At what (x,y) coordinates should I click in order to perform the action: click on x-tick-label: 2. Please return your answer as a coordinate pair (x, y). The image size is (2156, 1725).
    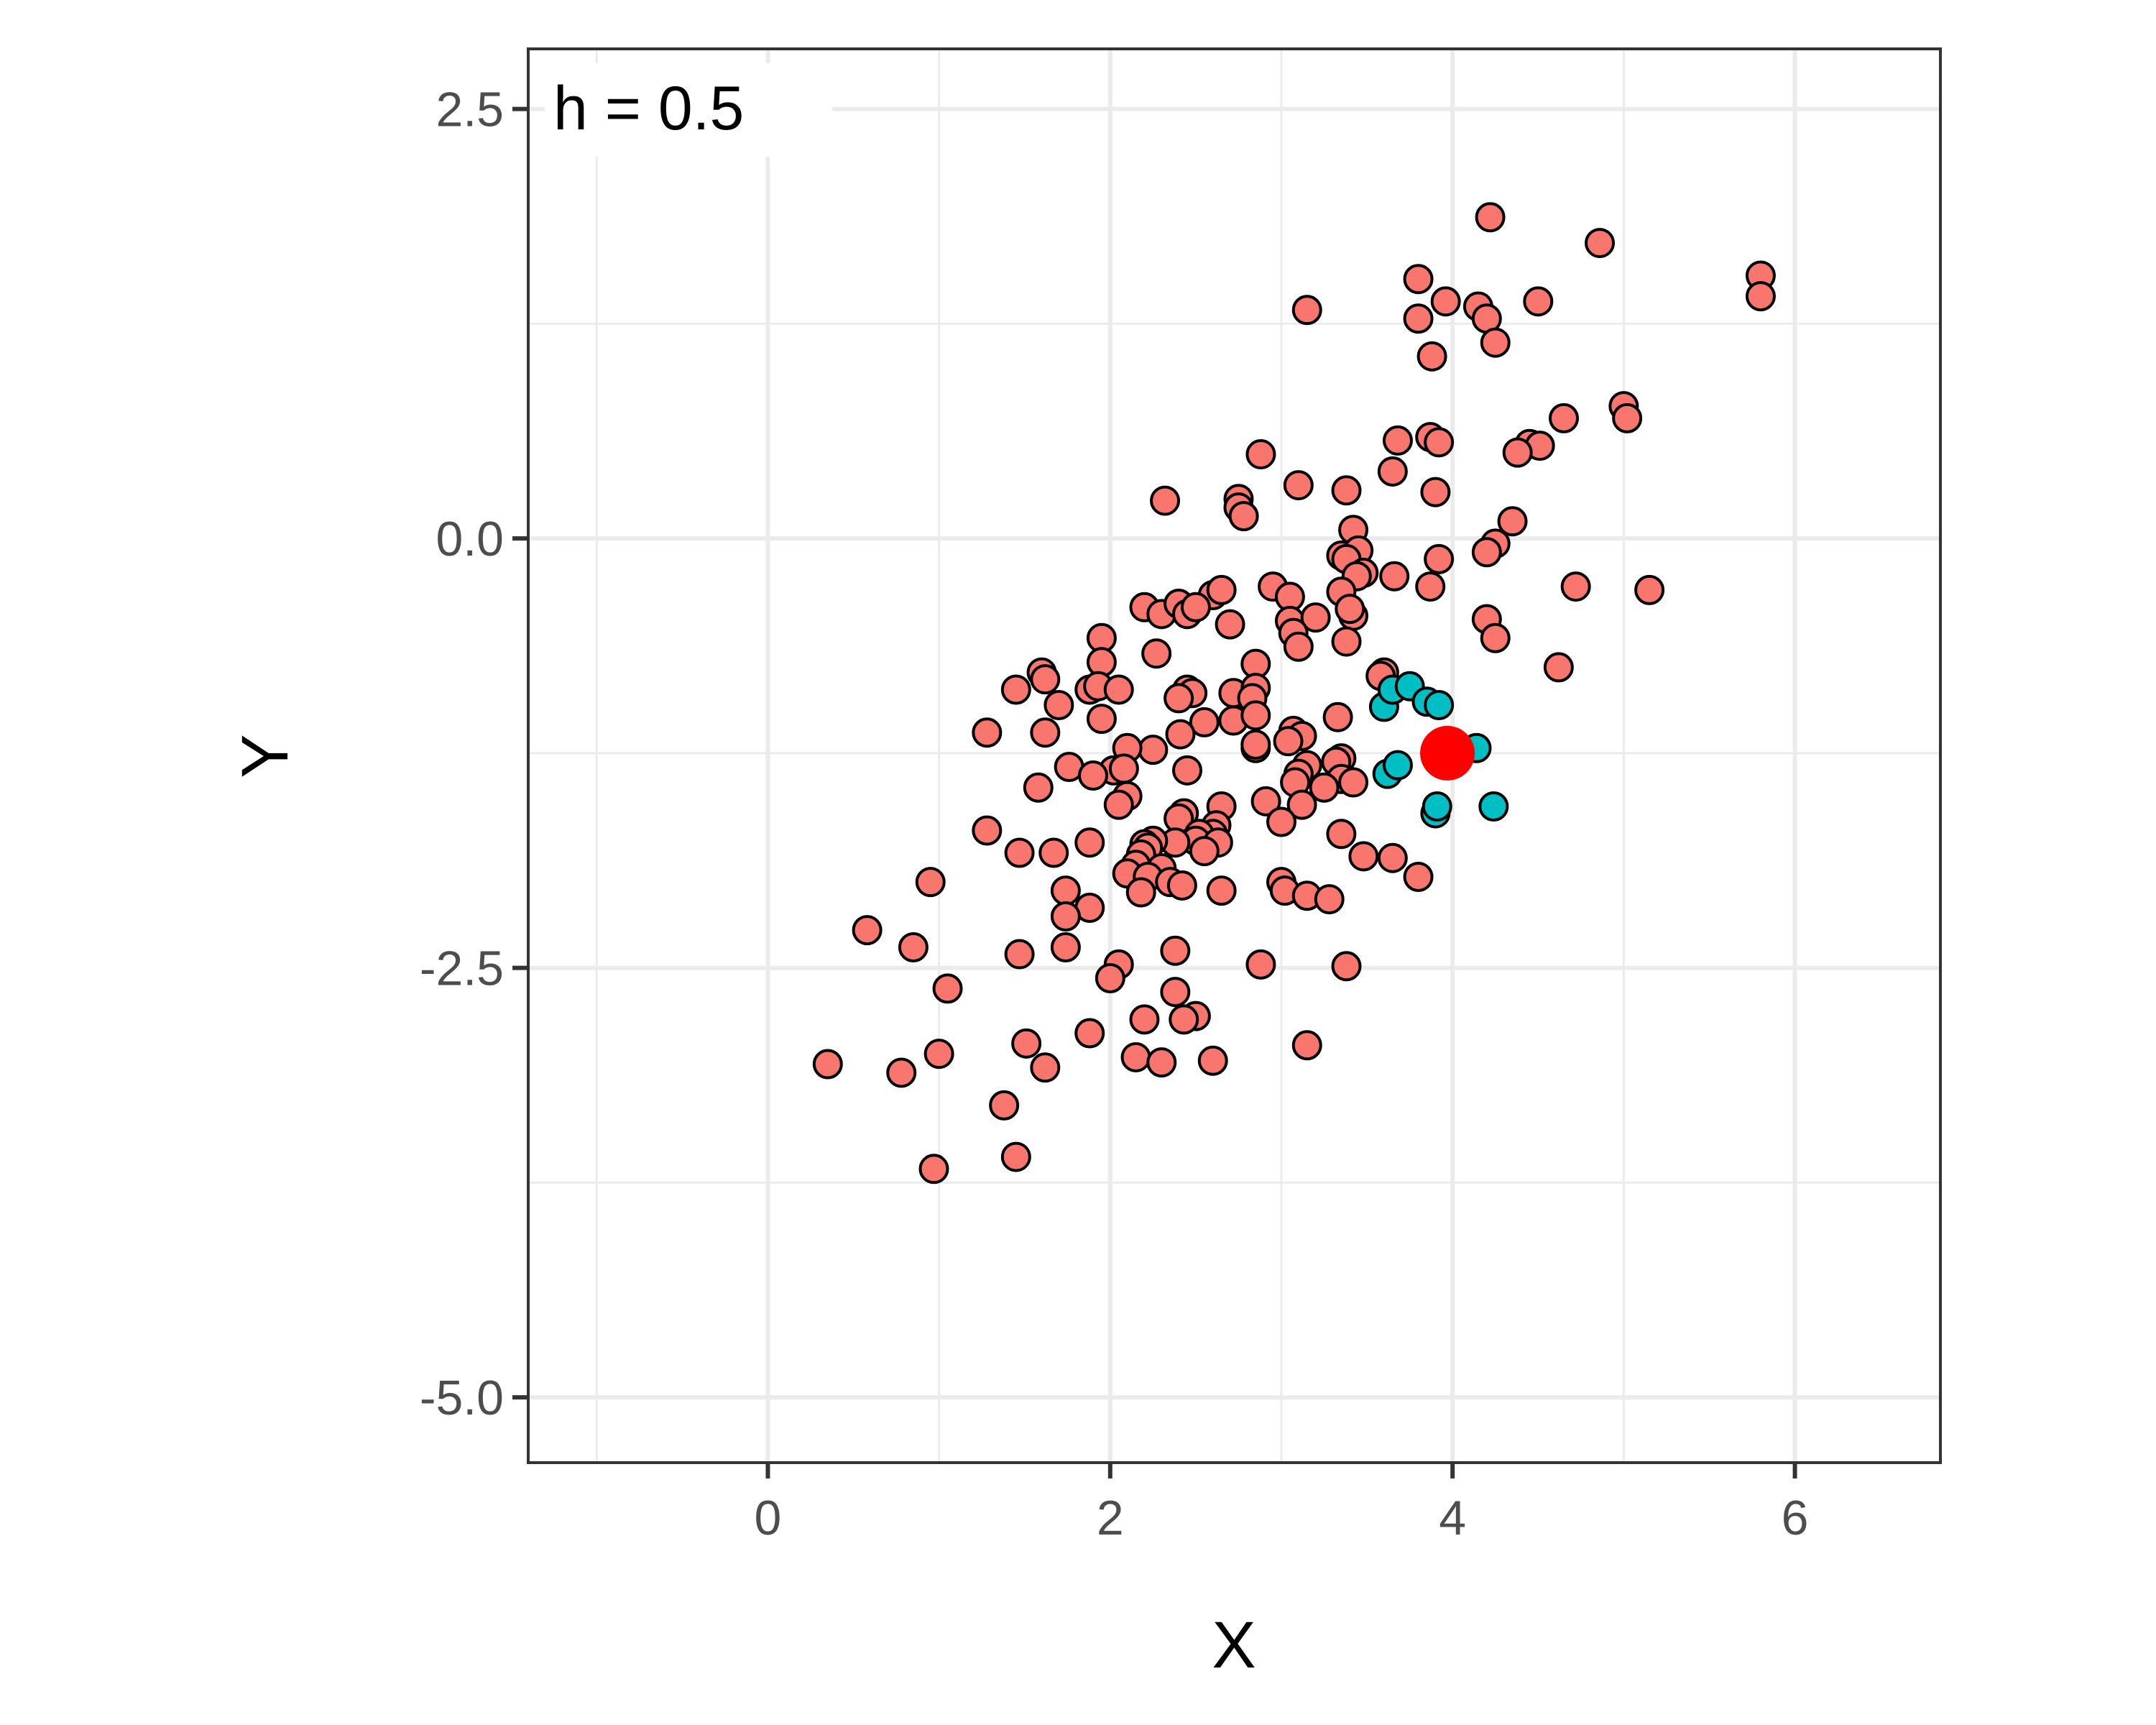
    Looking at the image, I should click on (1110, 1518).